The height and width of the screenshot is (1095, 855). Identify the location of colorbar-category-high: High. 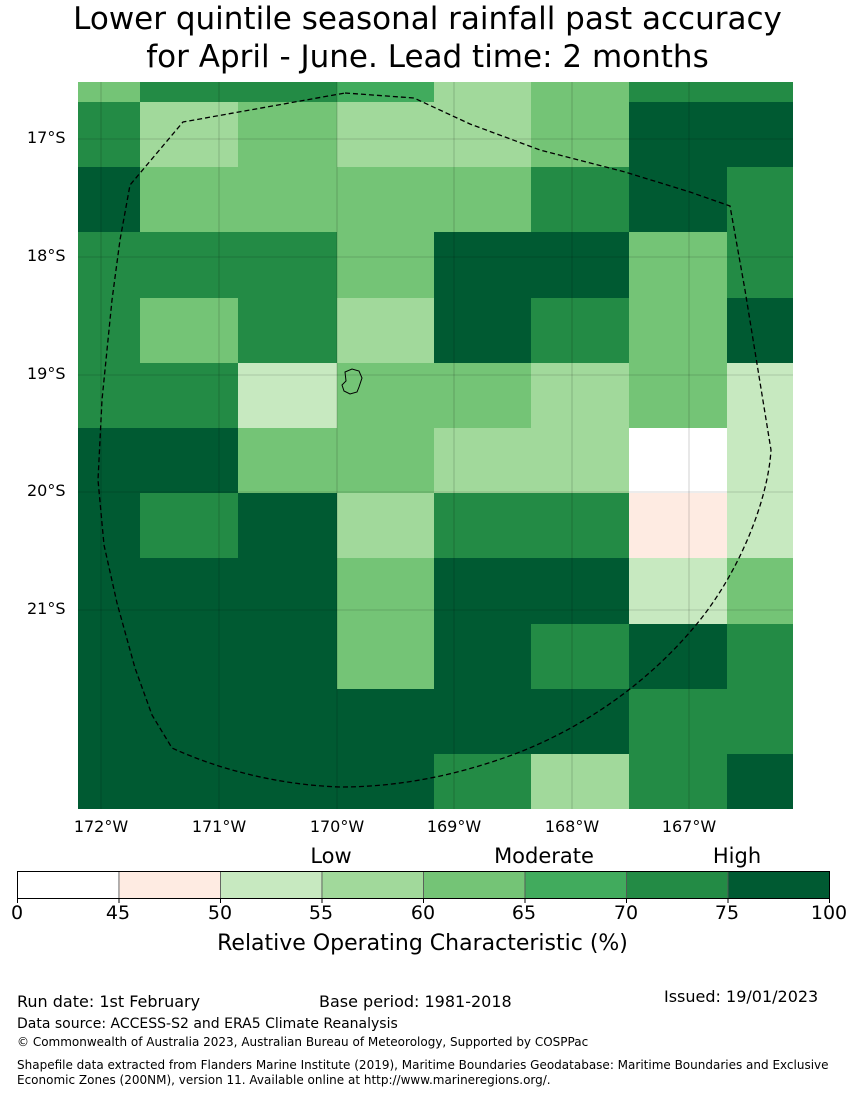
(737, 856).